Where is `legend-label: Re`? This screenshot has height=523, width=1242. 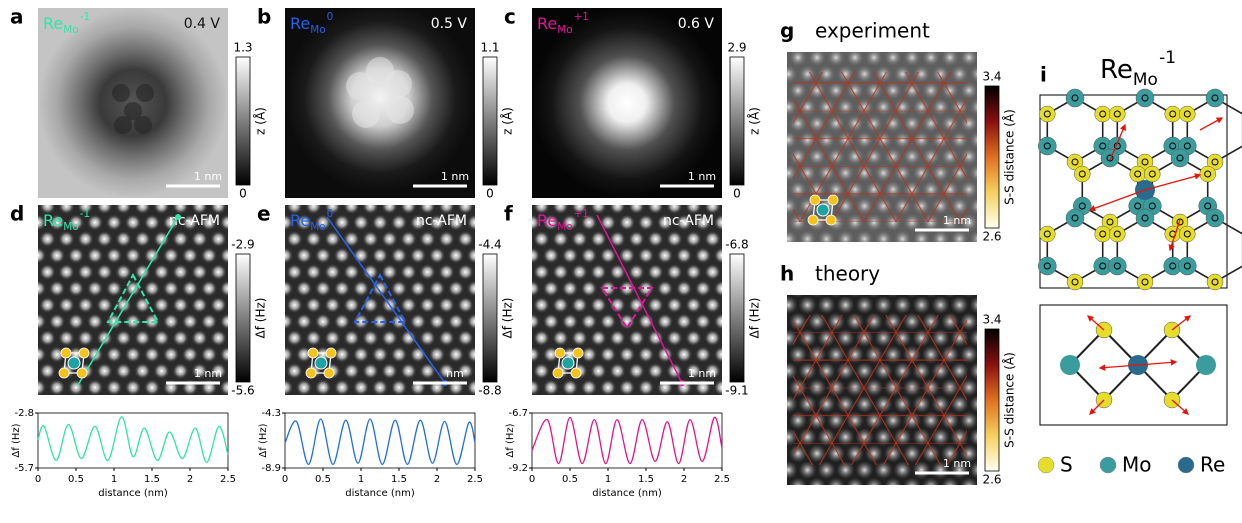 legend-label: Re is located at coordinates (1212, 465).